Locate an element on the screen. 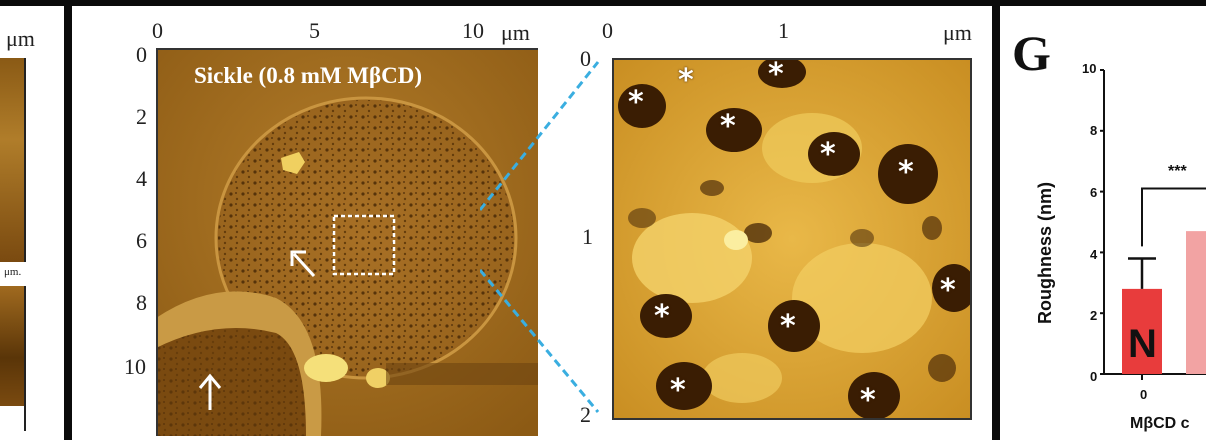 The width and height of the screenshot is (1206, 440). left-axis-line-bottom is located at coordinates (25, 358).